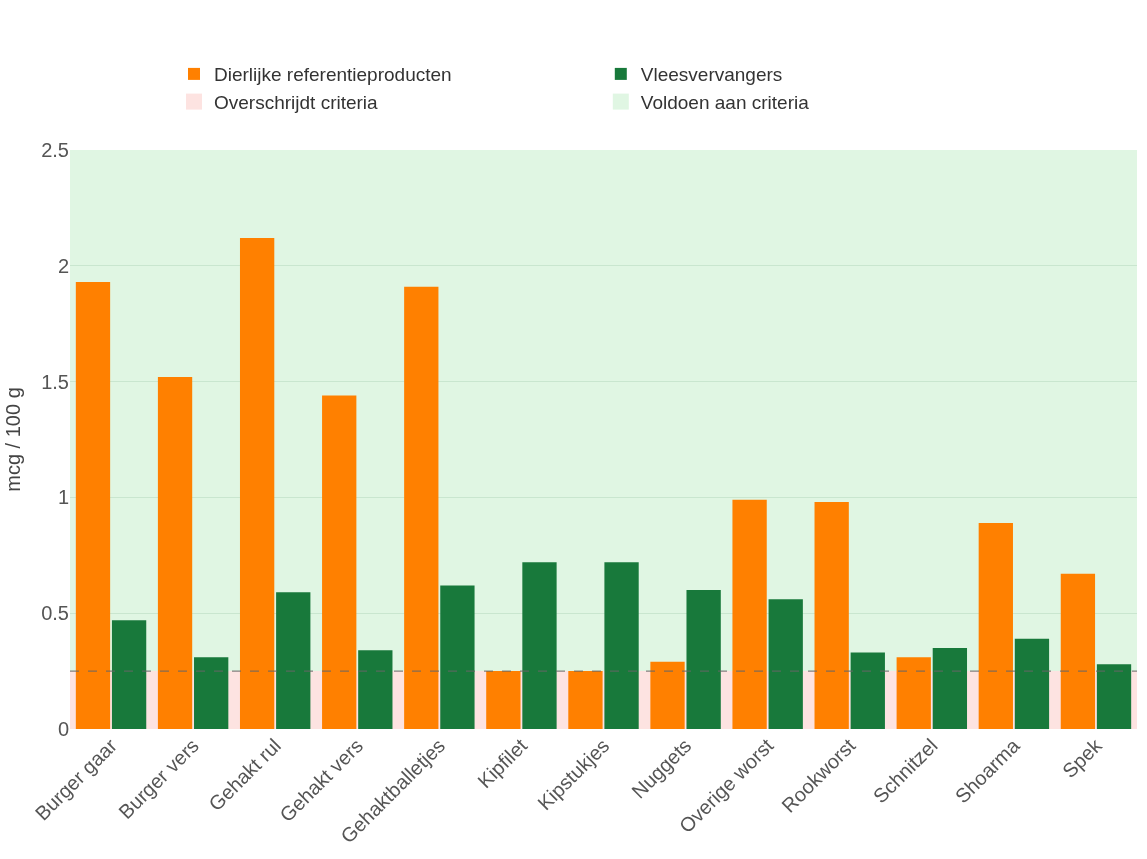 The width and height of the screenshot is (1147, 859). I want to click on y-tick-label: 2, so click(63, 265).